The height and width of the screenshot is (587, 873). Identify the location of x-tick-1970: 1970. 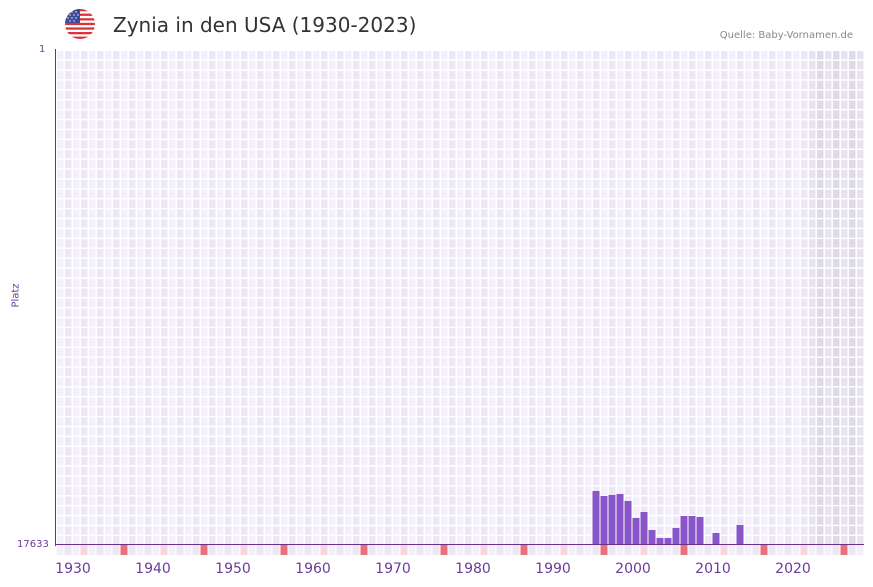
(393, 569).